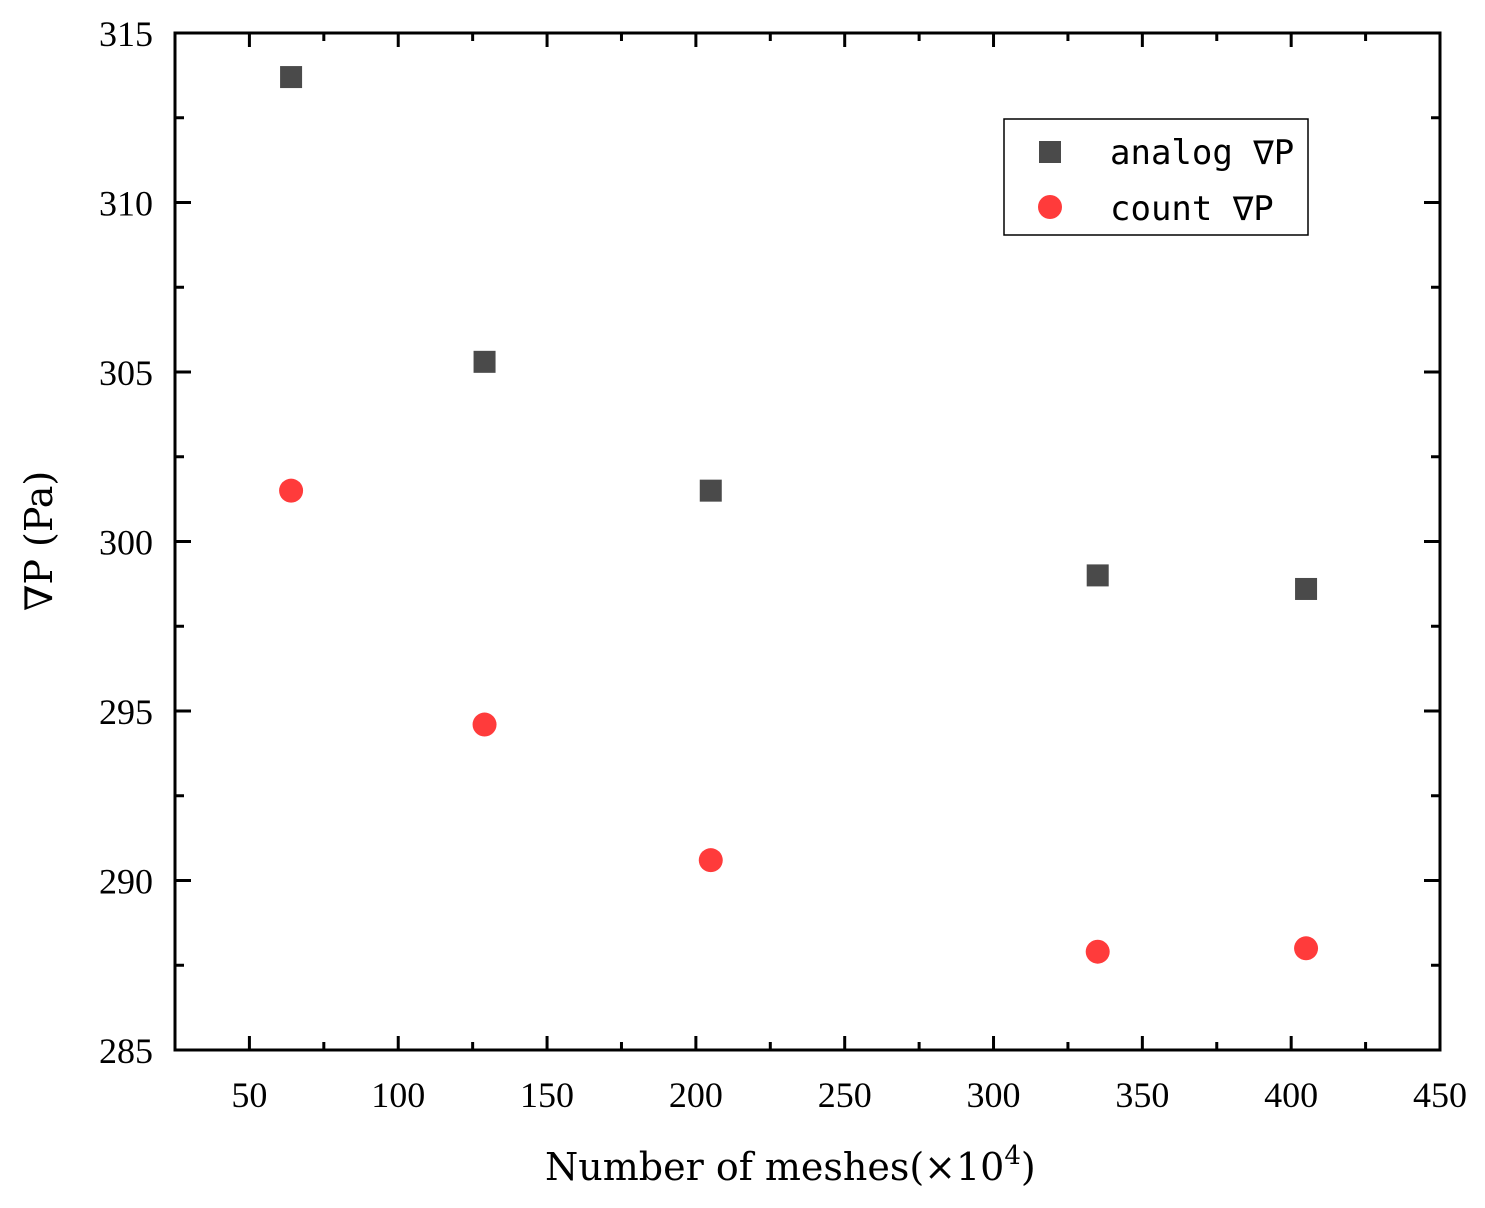 The image size is (1485, 1208). Describe the element at coordinates (1202, 153) in the screenshot. I see `legend-label-analog: analog ∇P` at that location.